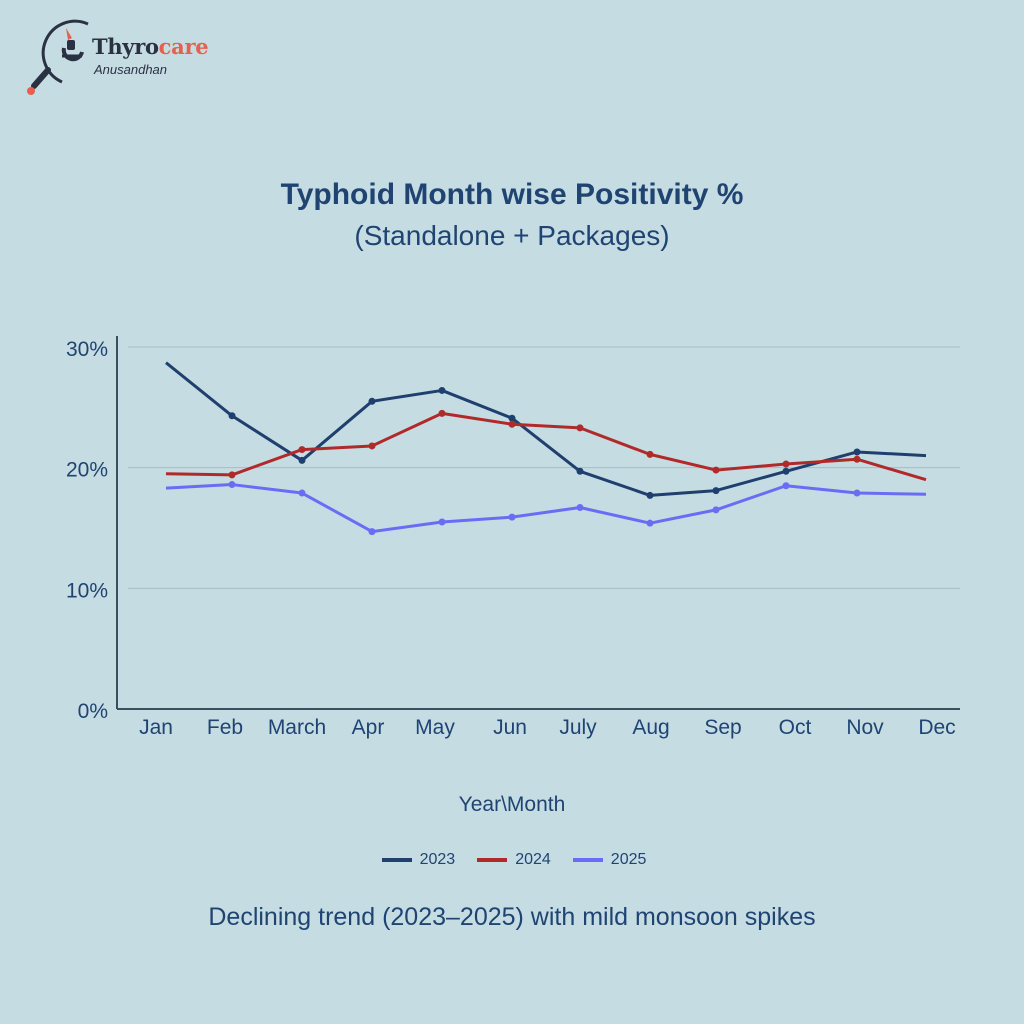 This screenshot has width=1024, height=1024. Describe the element at coordinates (716, 510) in the screenshot. I see `data-point-2025-Sep` at that location.